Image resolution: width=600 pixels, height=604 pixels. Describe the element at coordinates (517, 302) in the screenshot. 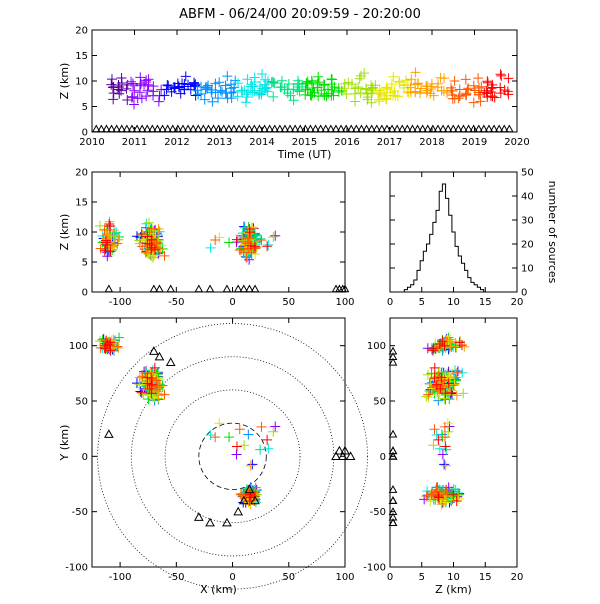

I see `x-tick-label: 20` at that location.